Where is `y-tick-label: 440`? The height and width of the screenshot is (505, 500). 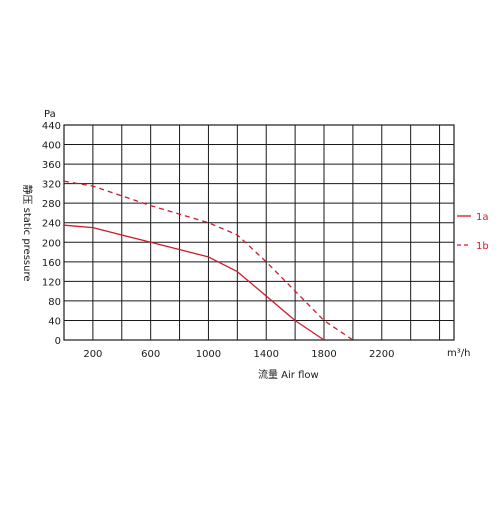
y-tick-label: 440 is located at coordinates (51, 126).